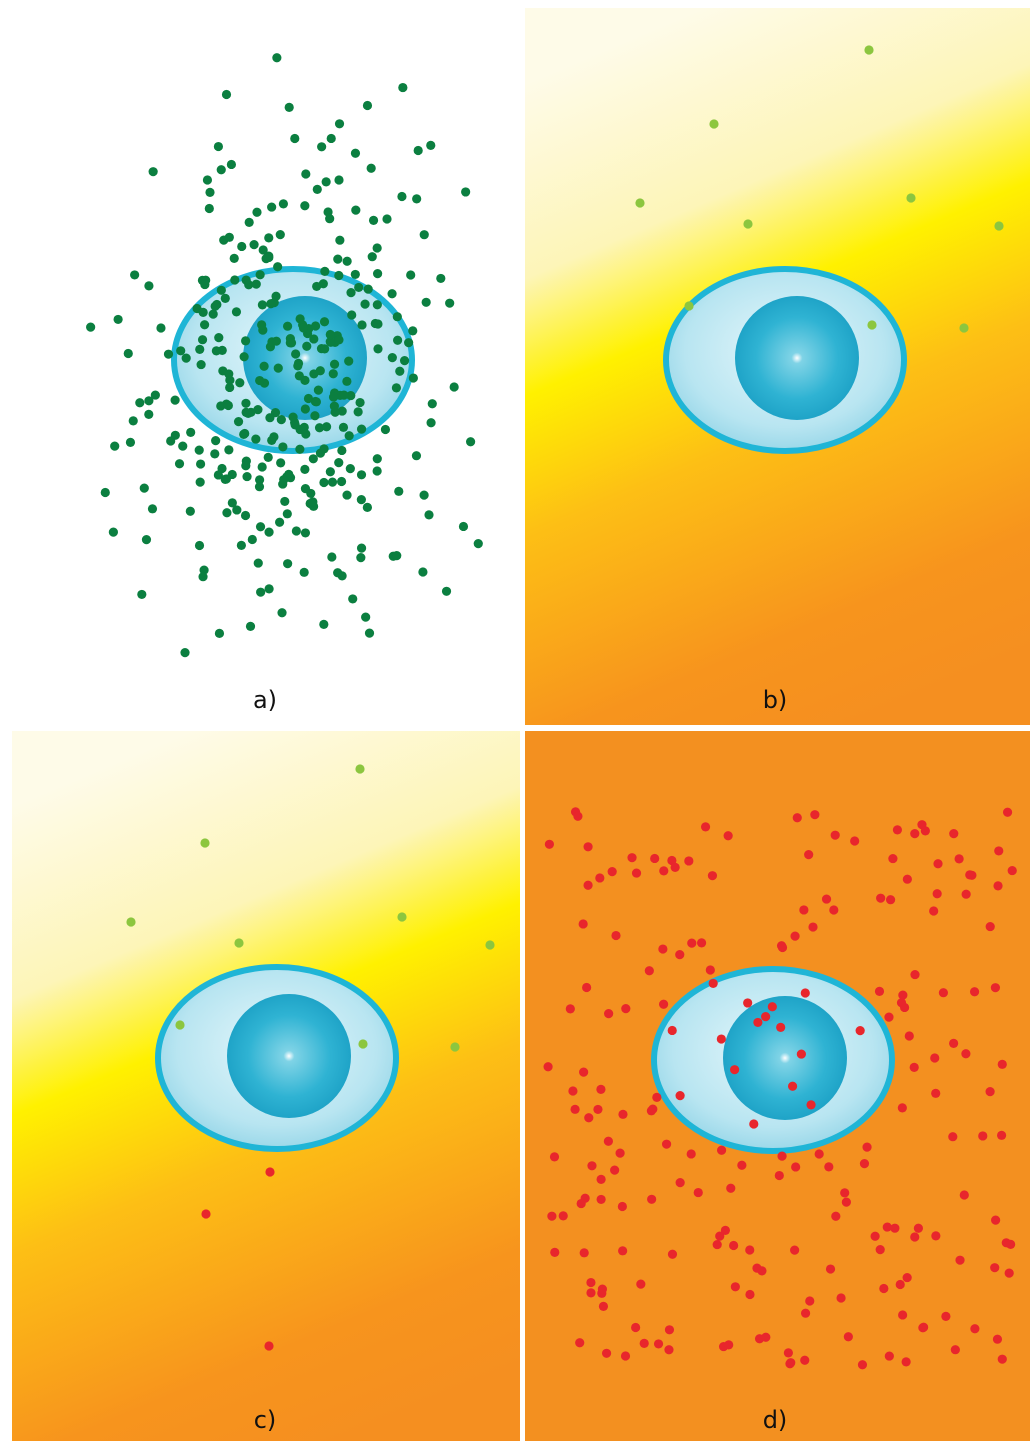 The height and width of the screenshot is (1441, 1032). I want to click on nucleus, so click(785, 1058).